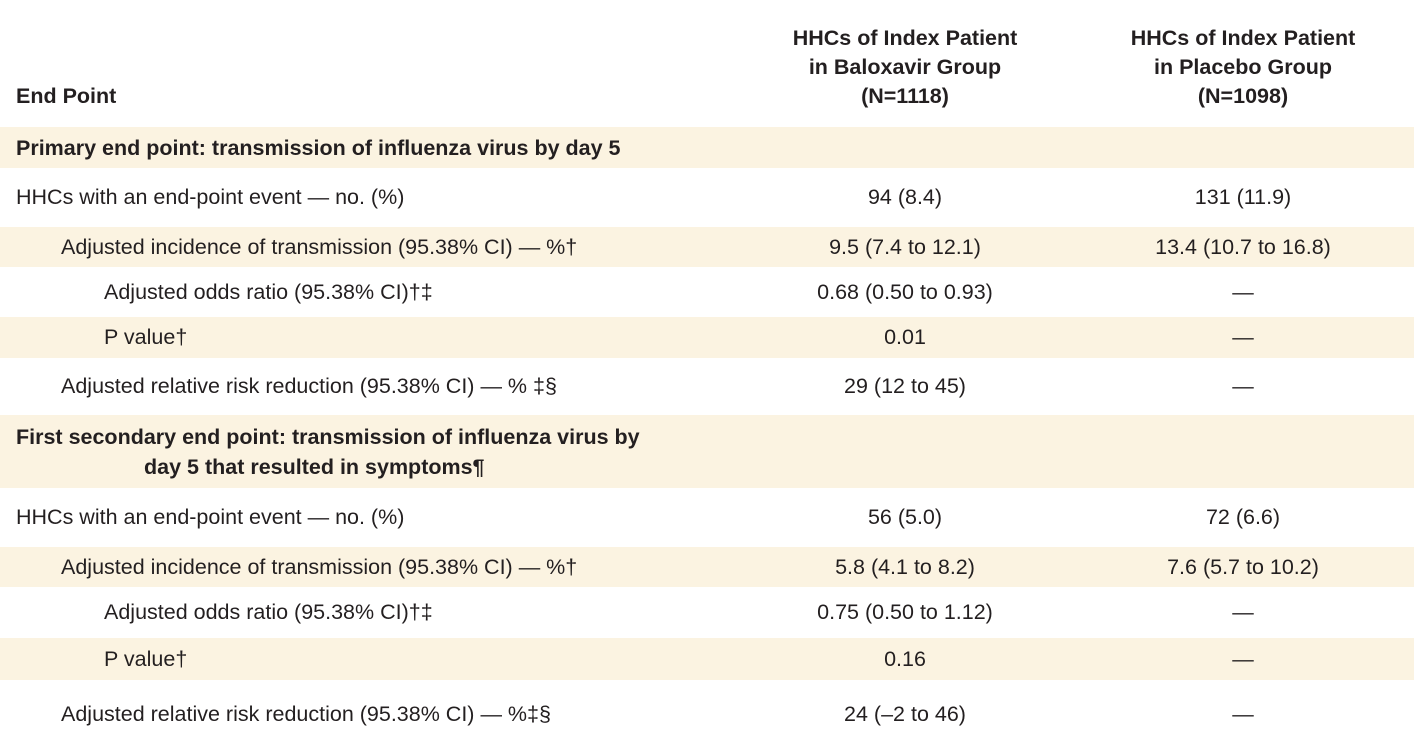 Image resolution: width=1414 pixels, height=748 pixels. Describe the element at coordinates (1243, 197) in the screenshot. I see `placebo-value: 131 (11.9)` at that location.